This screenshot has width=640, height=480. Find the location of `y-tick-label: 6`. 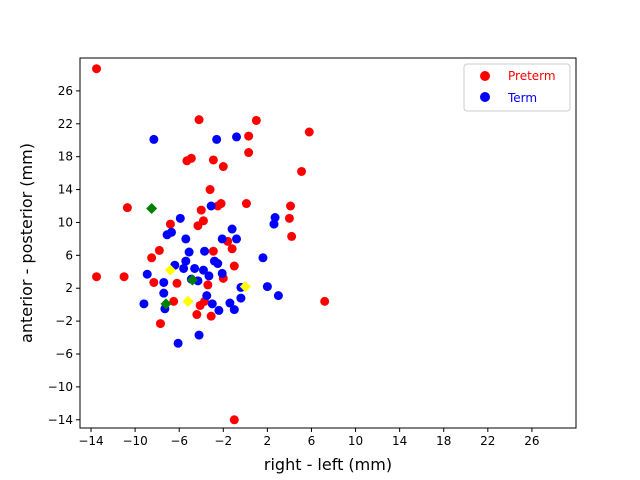

y-tick-label: 6 is located at coordinates (69, 255).